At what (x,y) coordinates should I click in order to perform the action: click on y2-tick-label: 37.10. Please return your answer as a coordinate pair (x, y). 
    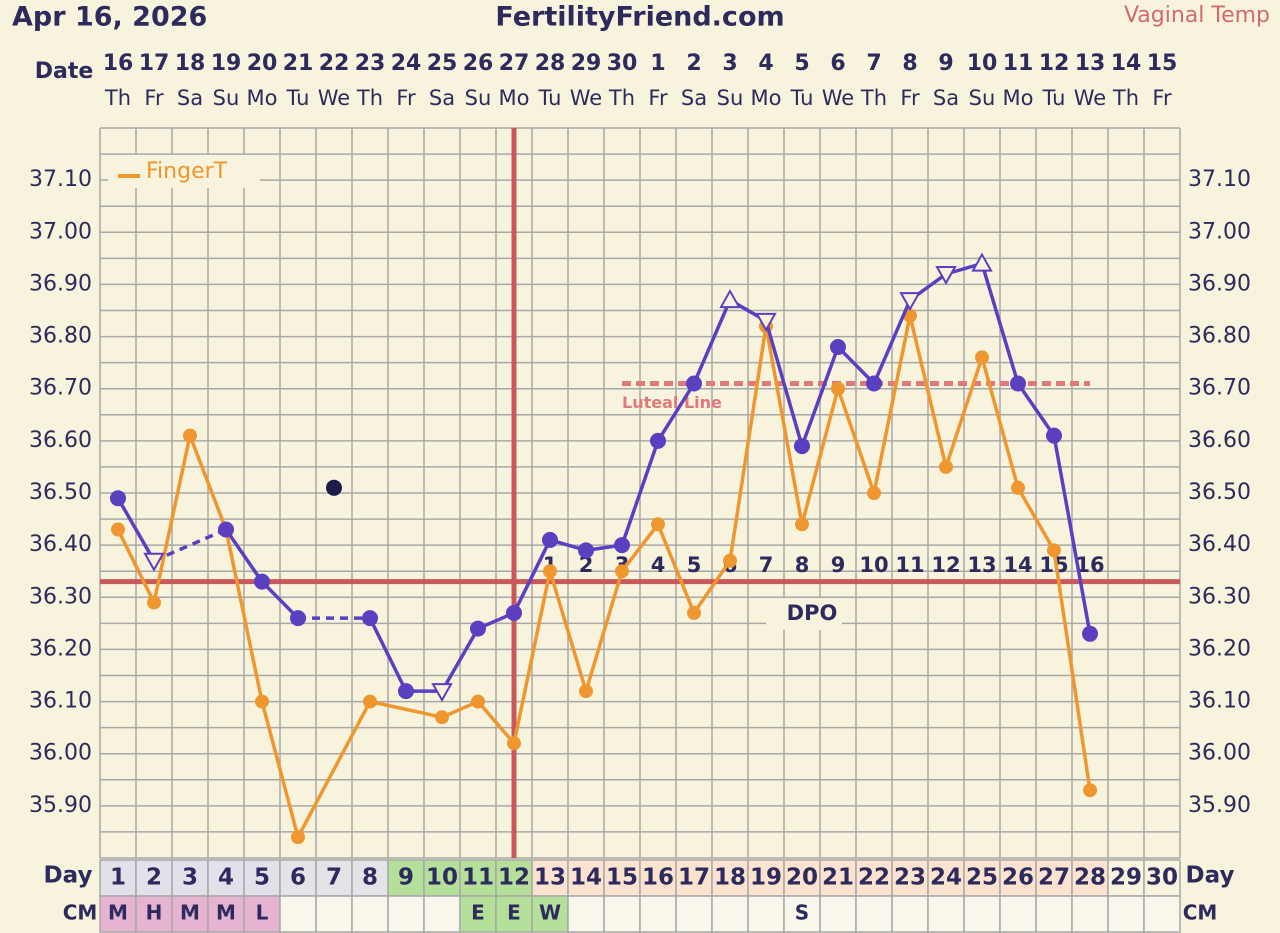
    Looking at the image, I should click on (1219, 179).